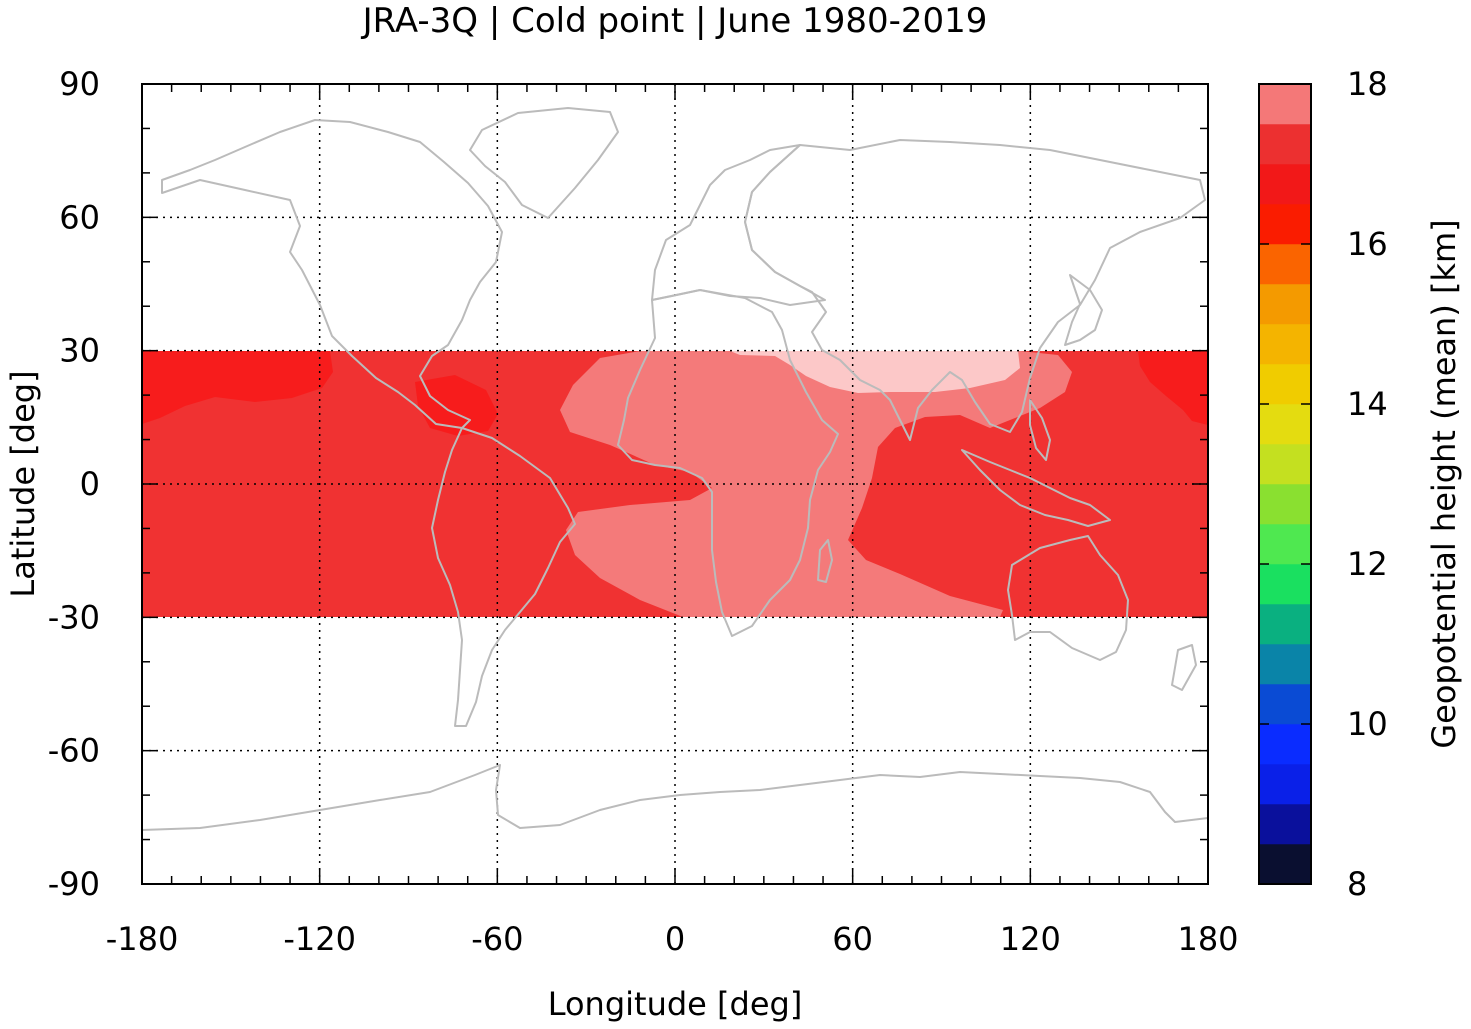  I want to click on colorbar-tick-label: 16, so click(1367, 244).